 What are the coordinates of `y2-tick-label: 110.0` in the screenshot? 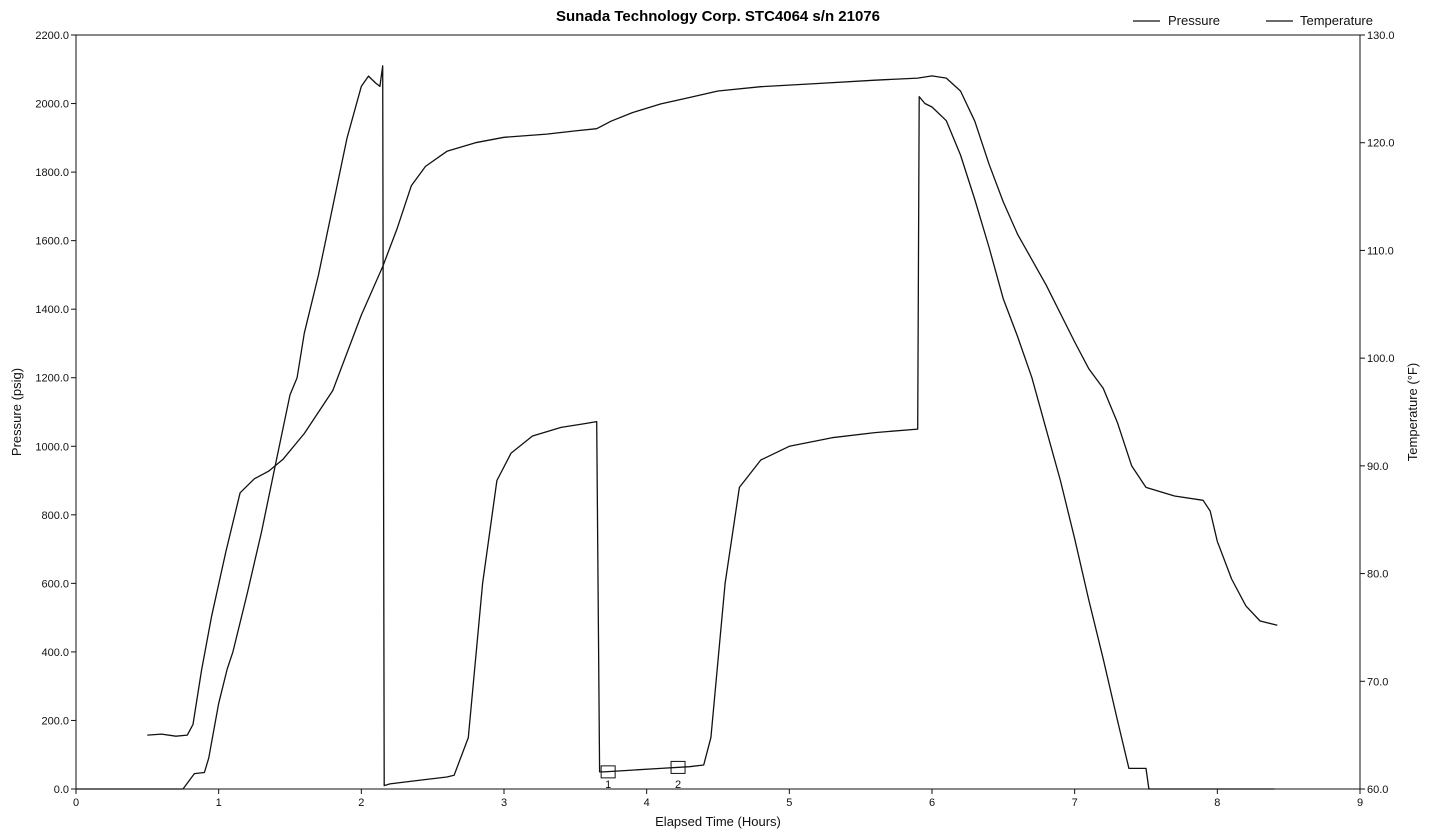 It's located at (1380, 251).